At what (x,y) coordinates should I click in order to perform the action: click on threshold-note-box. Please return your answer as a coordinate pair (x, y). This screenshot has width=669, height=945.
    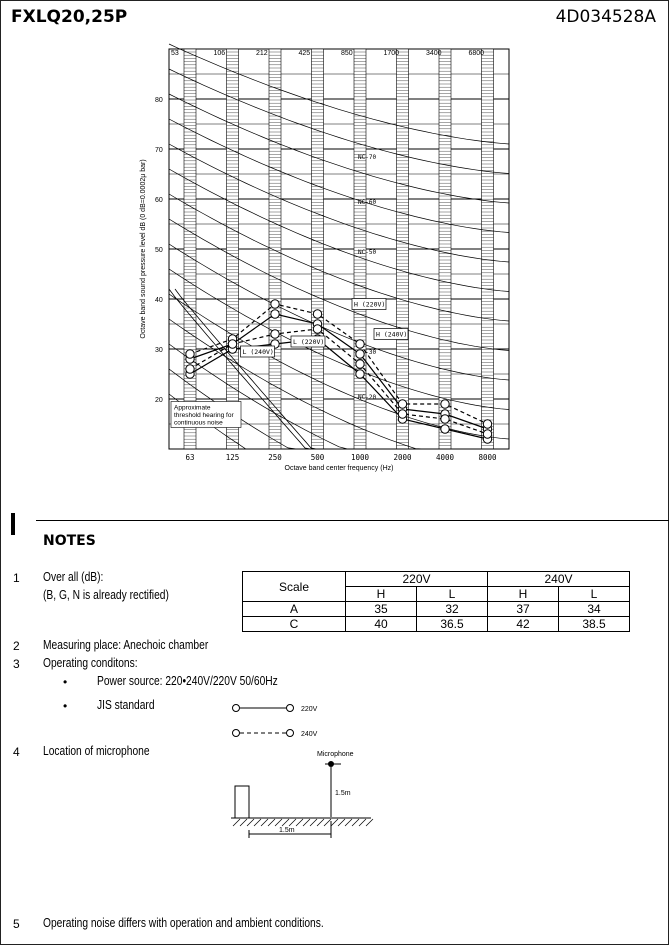
    Looking at the image, I should click on (206, 414).